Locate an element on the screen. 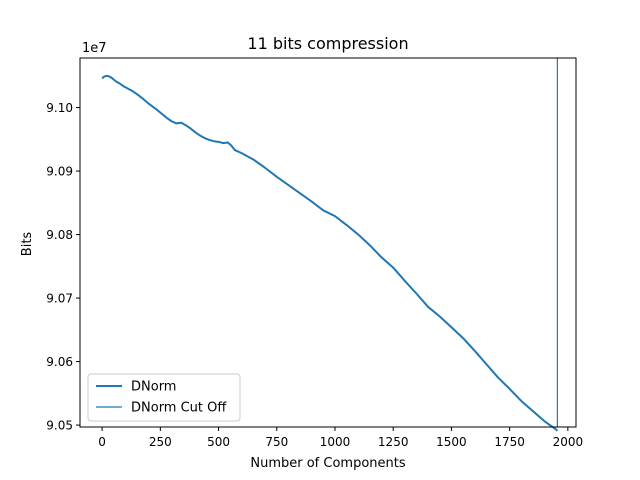 The height and width of the screenshot is (480, 640). legend-box is located at coordinates (164, 397).